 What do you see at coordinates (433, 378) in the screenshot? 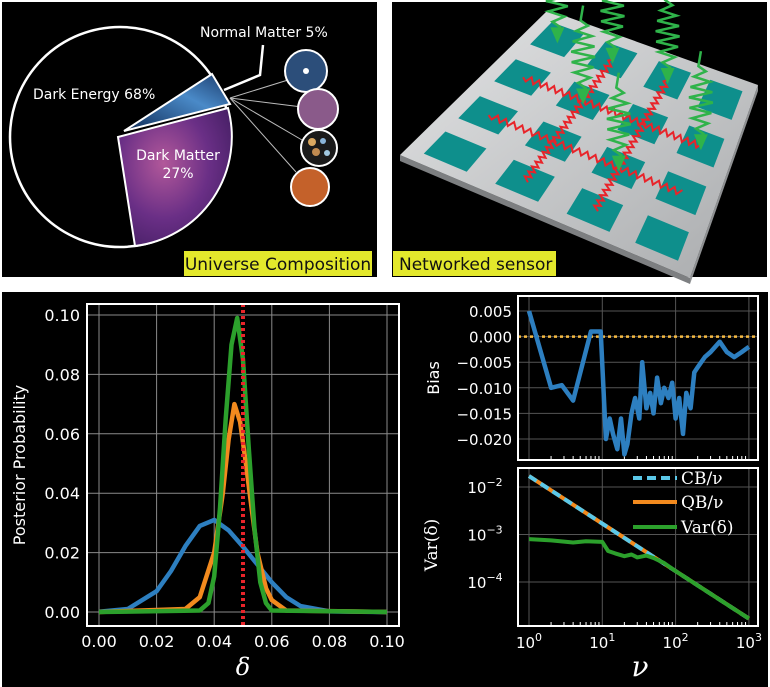
I see `y-axis-label: Bias` at bounding box center [433, 378].